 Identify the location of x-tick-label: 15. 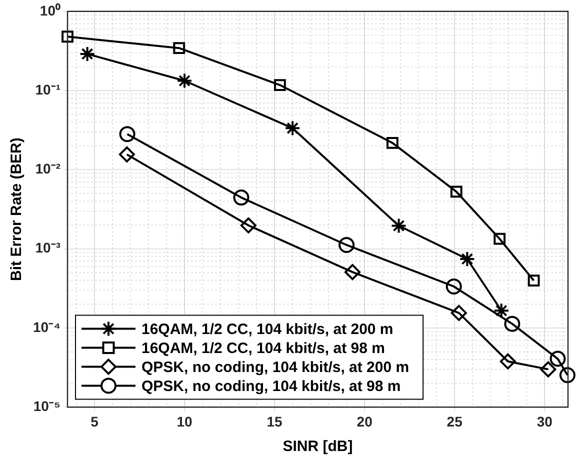
(274, 421).